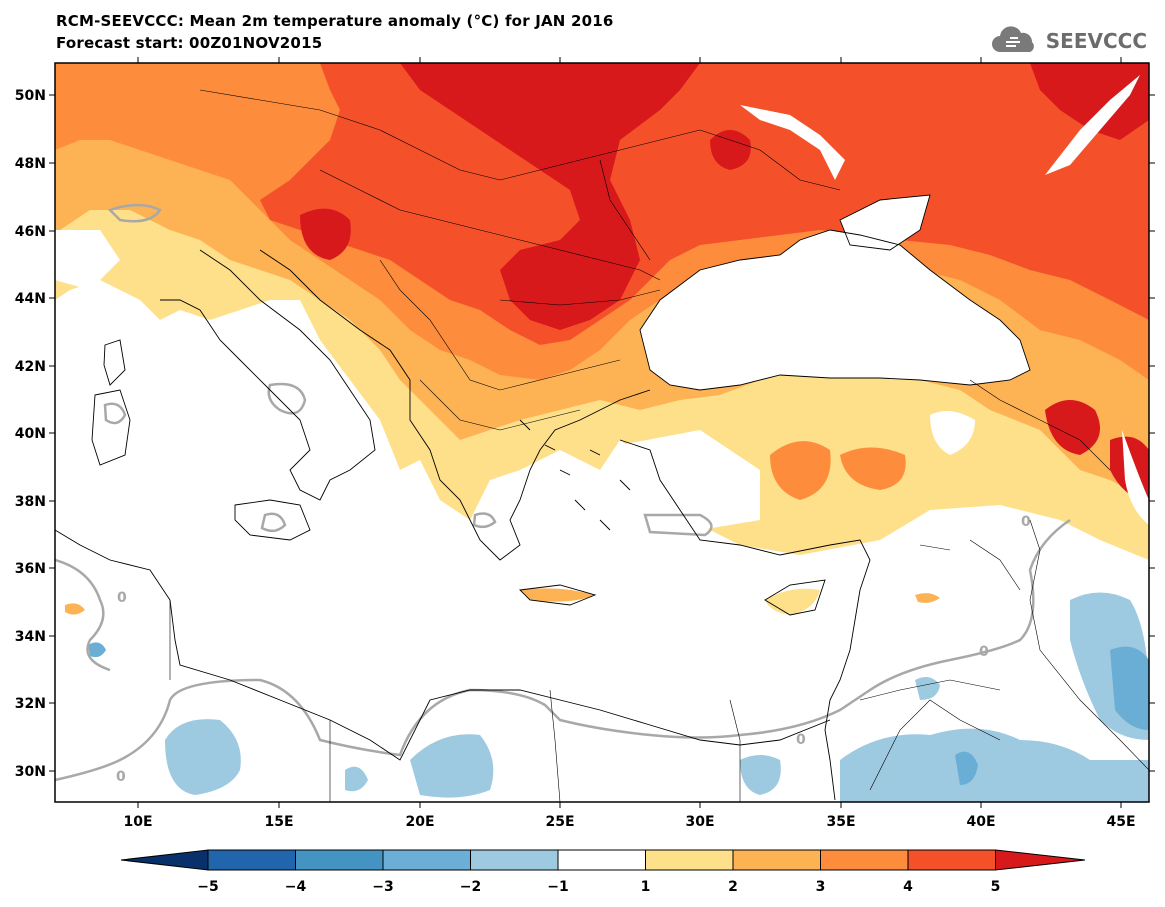  Describe the element at coordinates (30, 502) in the screenshot. I see `lat-label: 38N` at that location.